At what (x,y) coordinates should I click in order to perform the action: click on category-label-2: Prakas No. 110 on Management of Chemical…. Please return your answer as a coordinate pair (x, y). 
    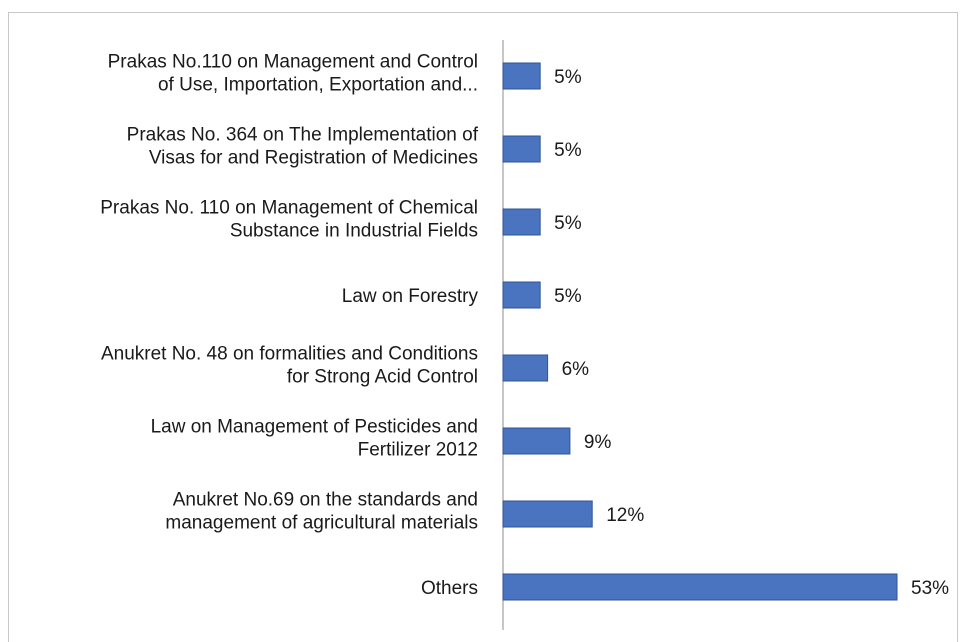
    Looking at the image, I should click on (289, 220).